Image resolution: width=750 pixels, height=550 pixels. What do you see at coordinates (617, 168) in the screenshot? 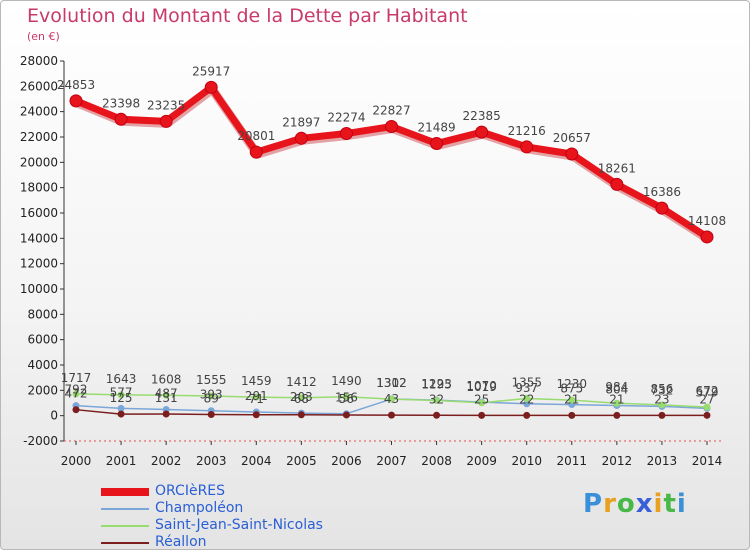
I see `data-label-orcieres: 18261` at bounding box center [617, 168].